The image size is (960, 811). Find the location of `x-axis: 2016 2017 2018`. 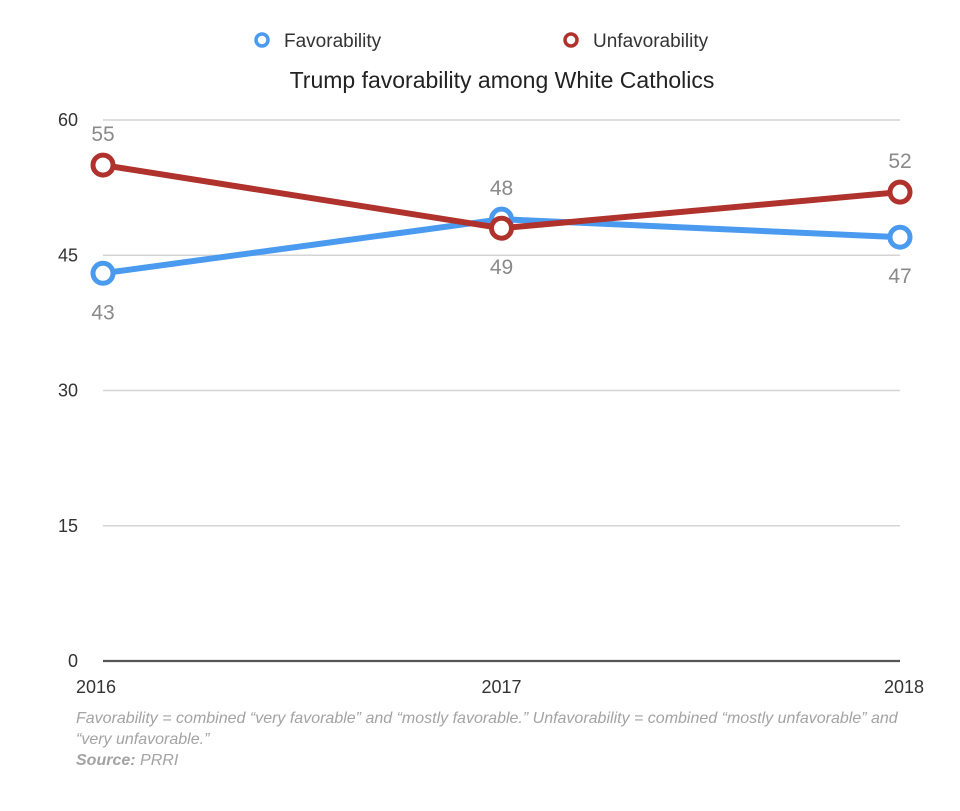

x-axis: 2016 2017 2018 is located at coordinates (500, 687).